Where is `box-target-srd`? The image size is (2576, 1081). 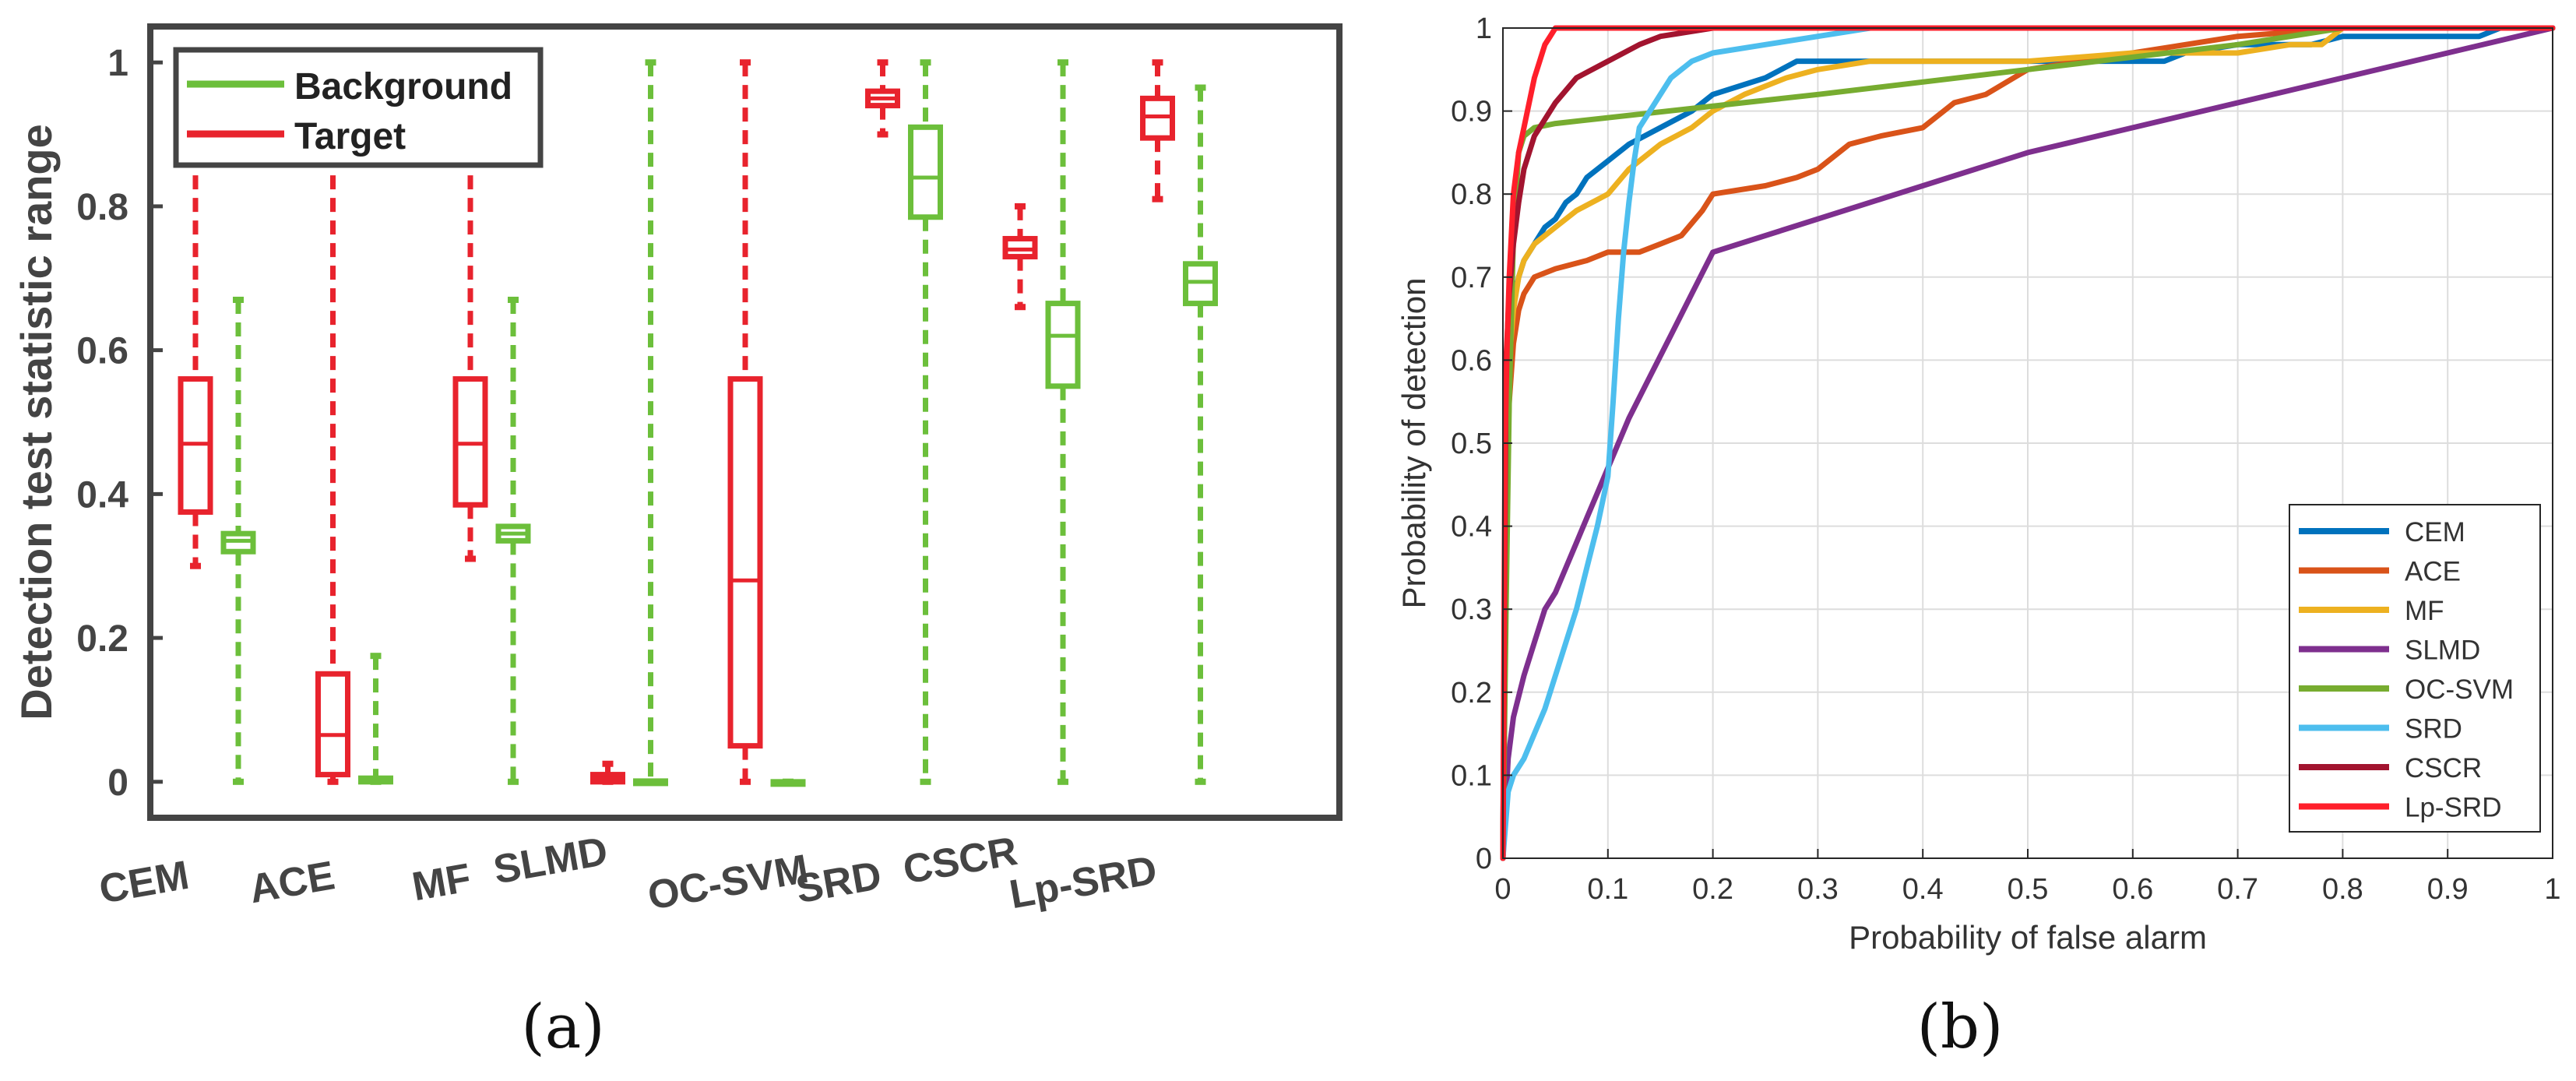
box-target-srd is located at coordinates (882, 98).